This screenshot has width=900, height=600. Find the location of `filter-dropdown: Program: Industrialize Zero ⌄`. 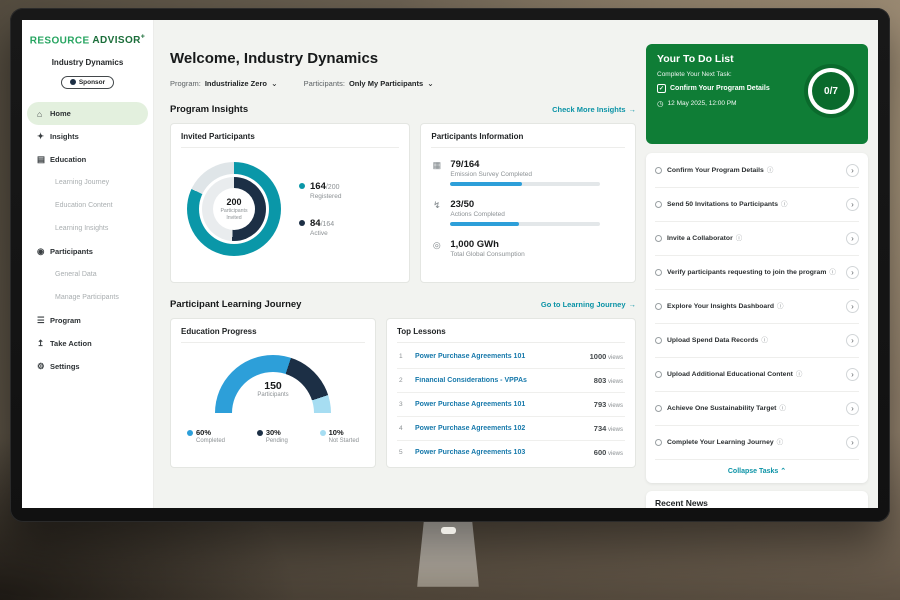

filter-dropdown: Program: Industrialize Zero ⌄ is located at coordinates (224, 83).